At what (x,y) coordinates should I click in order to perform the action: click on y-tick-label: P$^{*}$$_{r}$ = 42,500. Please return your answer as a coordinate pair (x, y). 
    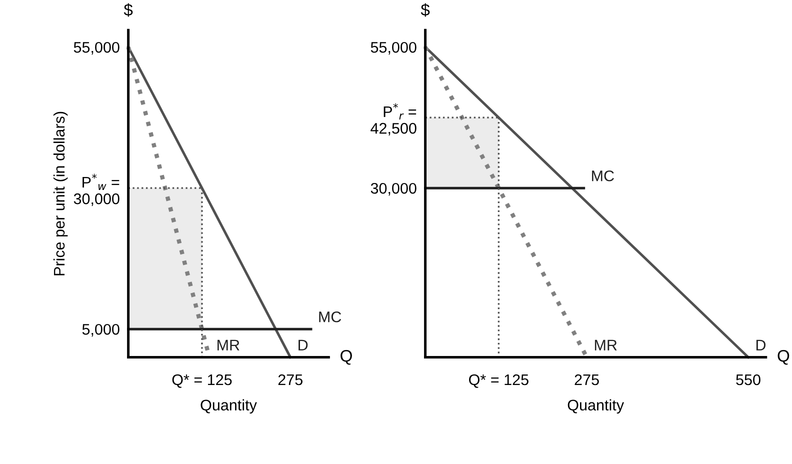
    Looking at the image, I should click on (393, 119).